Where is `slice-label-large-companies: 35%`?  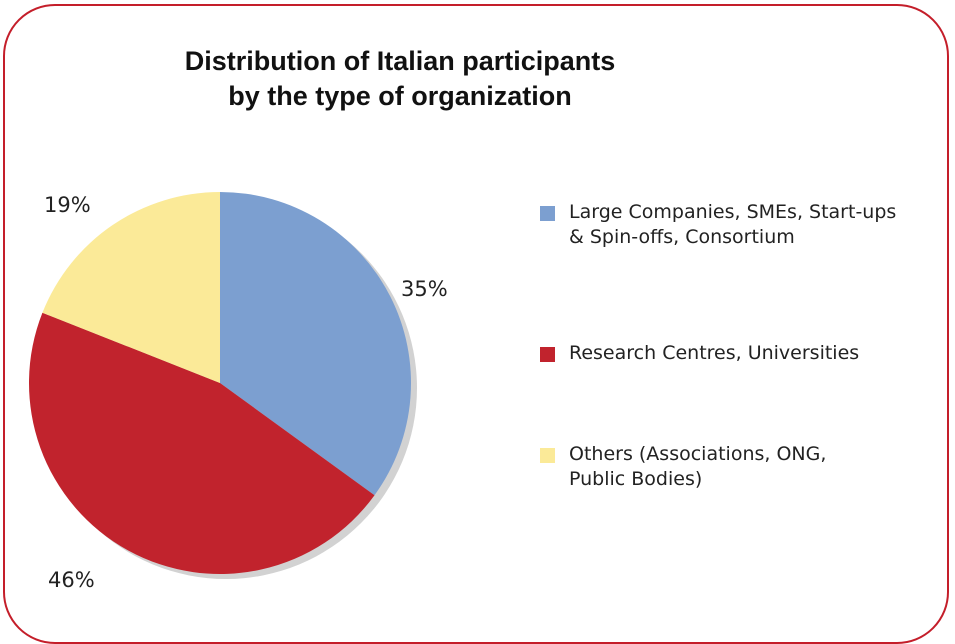
slice-label-large-companies: 35% is located at coordinates (424, 289).